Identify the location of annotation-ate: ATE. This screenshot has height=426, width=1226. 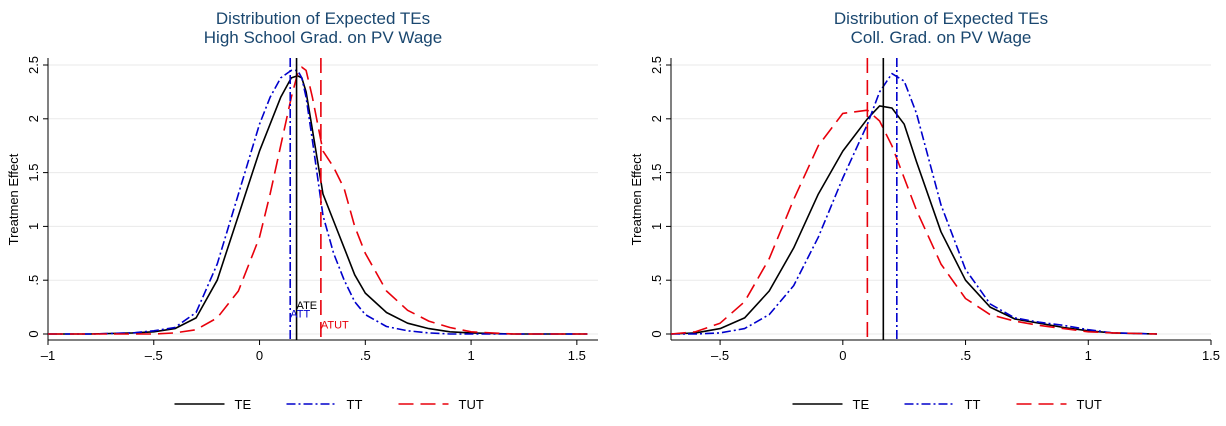
(307, 306).